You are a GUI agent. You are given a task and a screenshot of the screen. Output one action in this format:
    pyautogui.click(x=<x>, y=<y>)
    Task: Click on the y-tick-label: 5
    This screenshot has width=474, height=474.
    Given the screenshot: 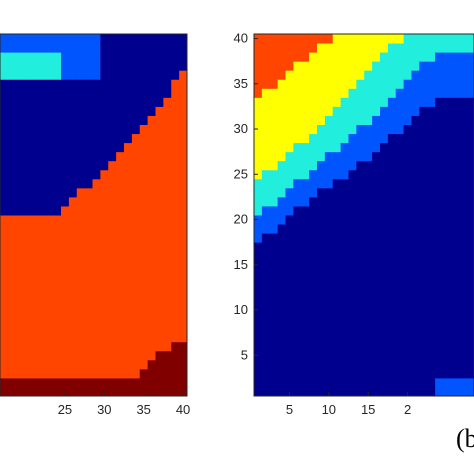 What is the action you would take?
    pyautogui.click(x=244, y=354)
    